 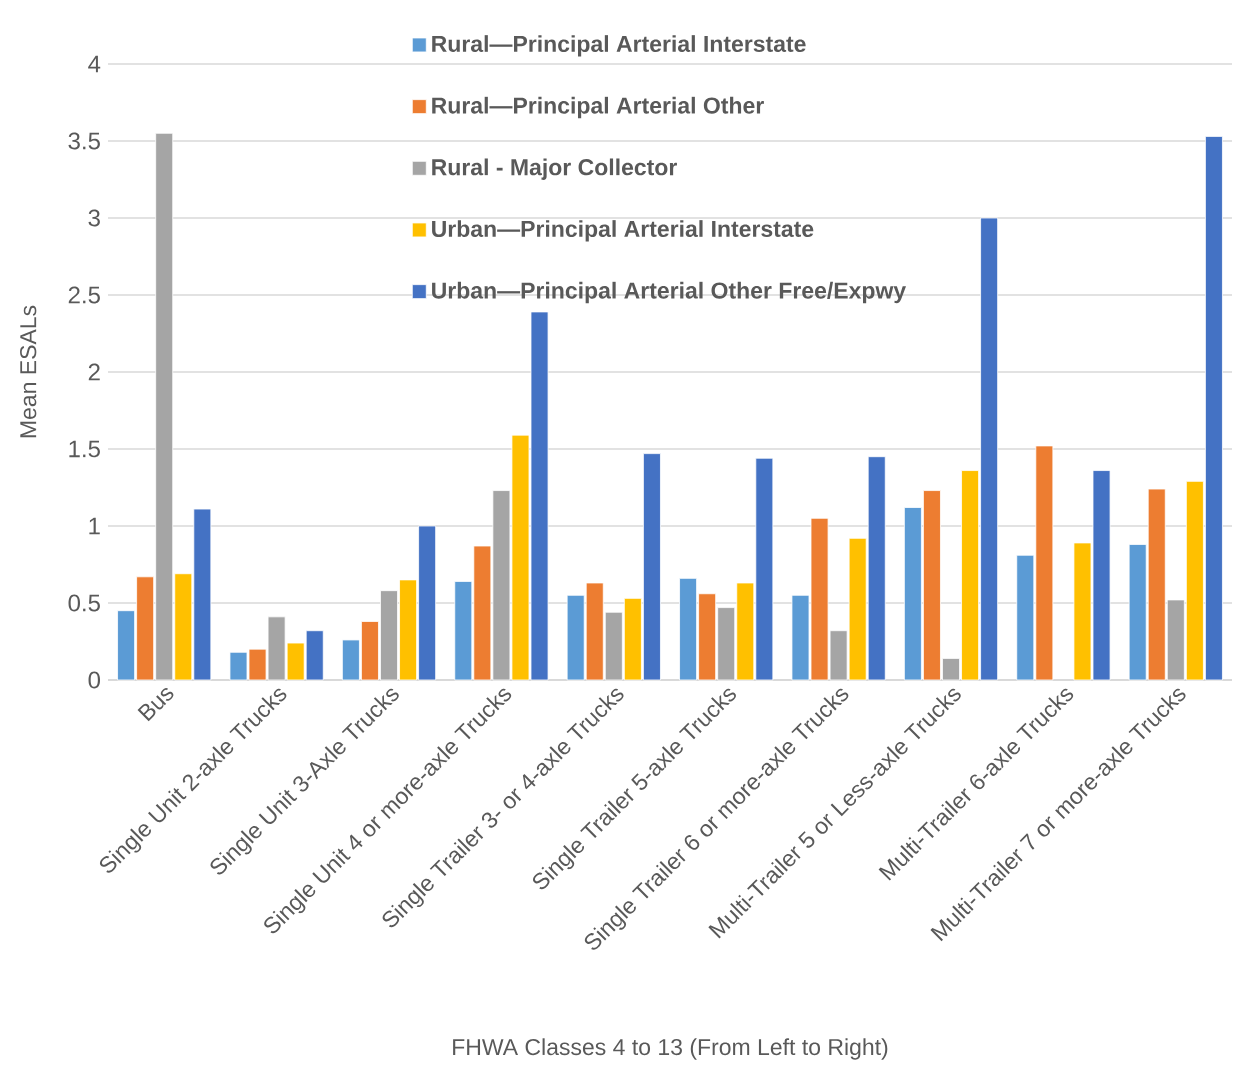 What do you see at coordinates (94, 218) in the screenshot?
I see `y-tick-label: 3` at bounding box center [94, 218].